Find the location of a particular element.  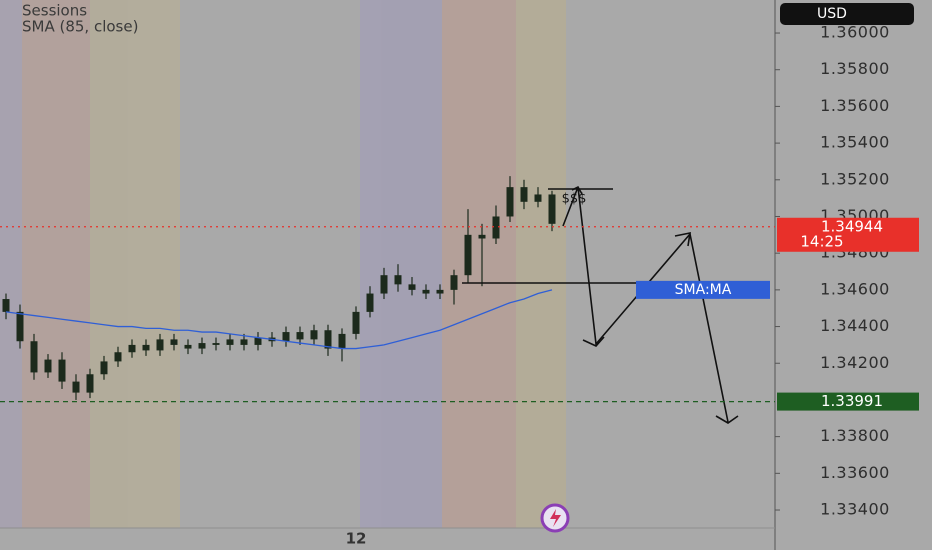

legend-item: SMA (85, close) is located at coordinates (80, 27).